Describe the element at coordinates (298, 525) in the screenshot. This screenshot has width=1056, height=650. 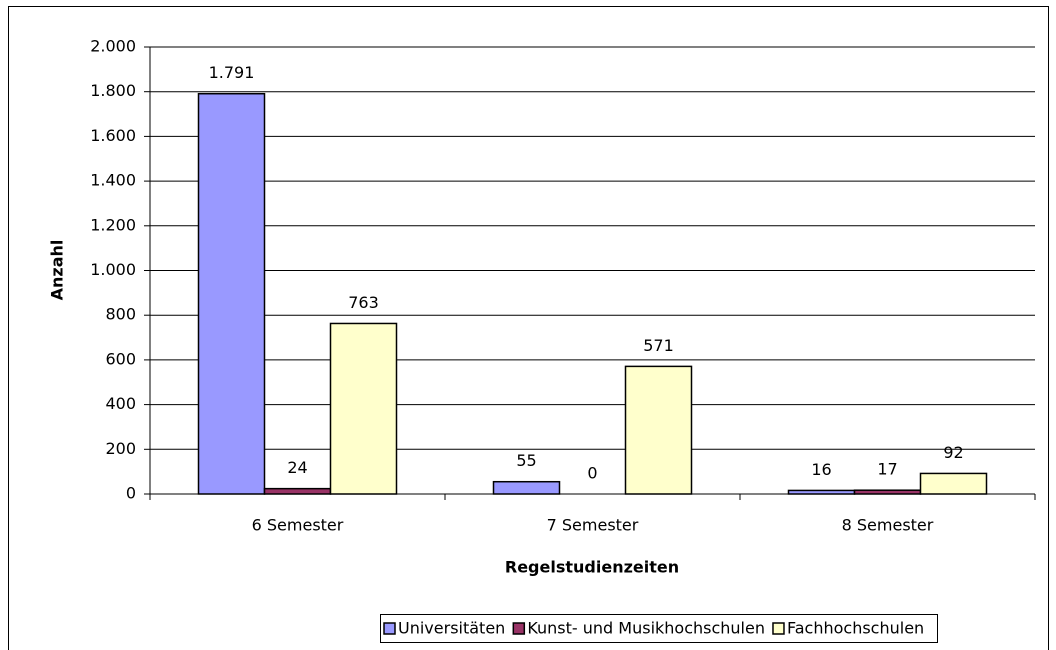
I see `x-tick-label: 6 Semester` at that location.